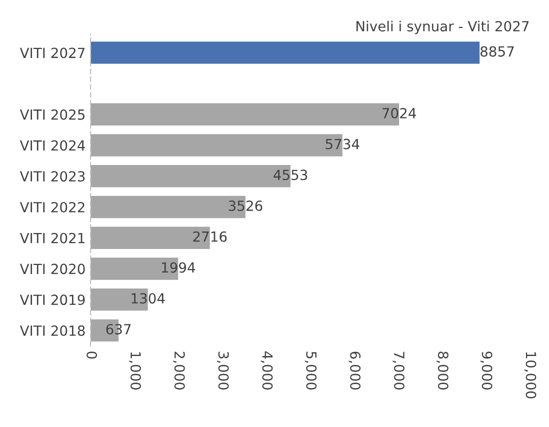 The height and width of the screenshot is (427, 549). Describe the element at coordinates (486, 371) in the screenshot. I see `x-tick-label: 9,000` at that location.